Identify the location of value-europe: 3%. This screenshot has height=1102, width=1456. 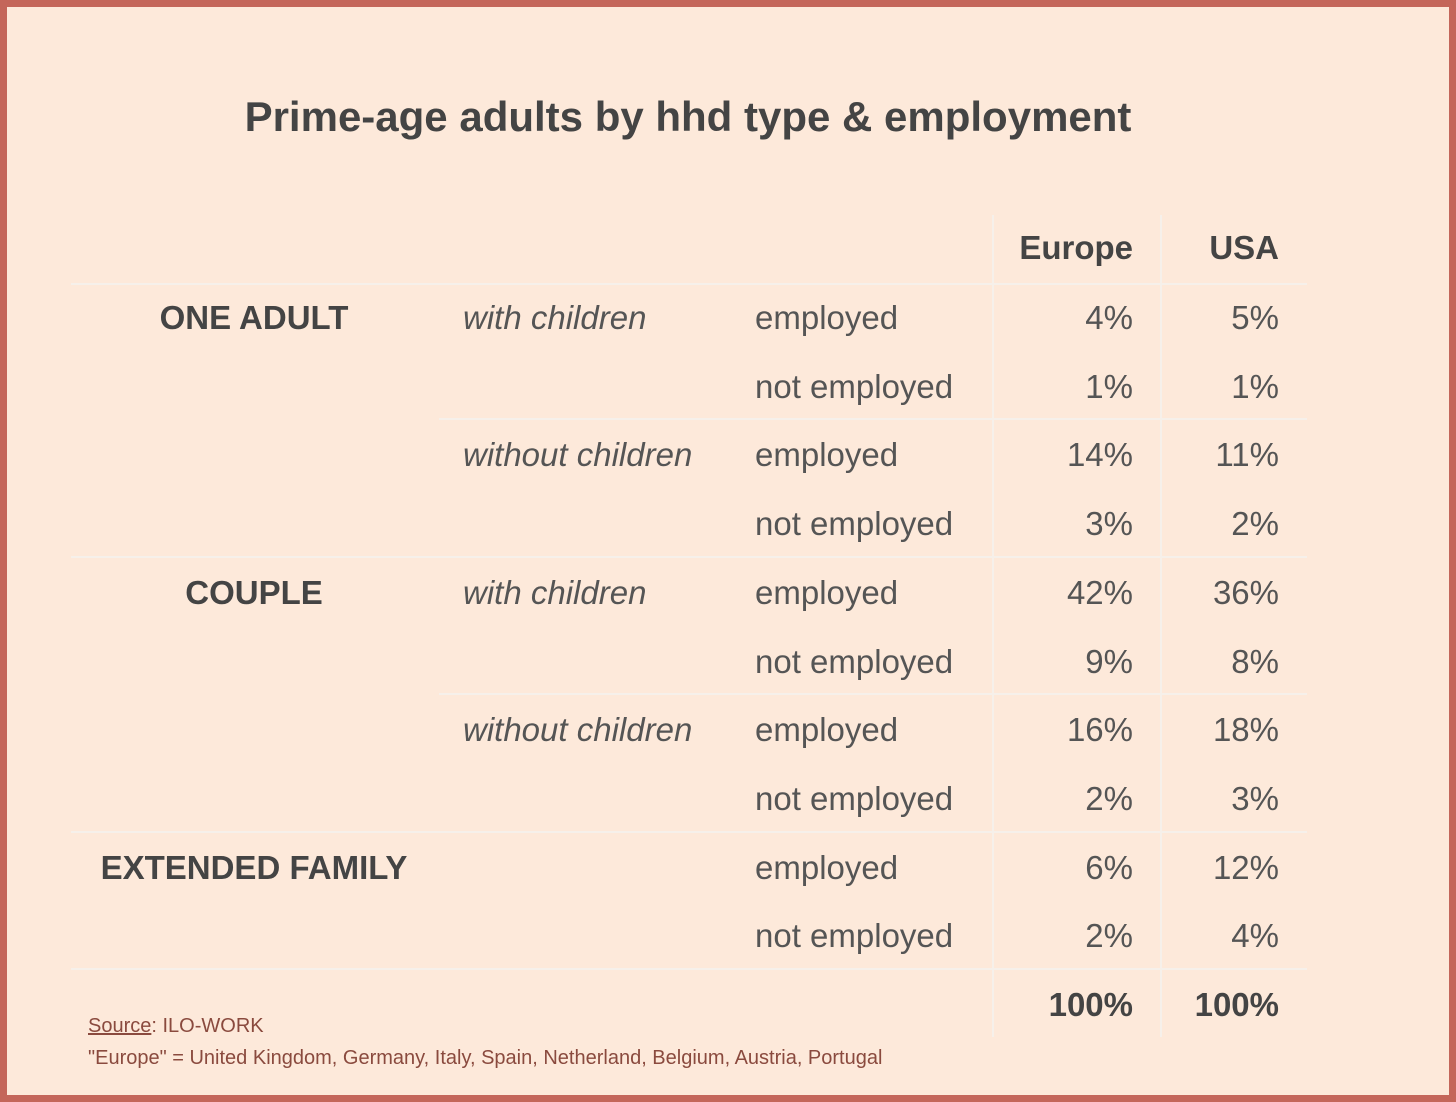
(1109, 523).